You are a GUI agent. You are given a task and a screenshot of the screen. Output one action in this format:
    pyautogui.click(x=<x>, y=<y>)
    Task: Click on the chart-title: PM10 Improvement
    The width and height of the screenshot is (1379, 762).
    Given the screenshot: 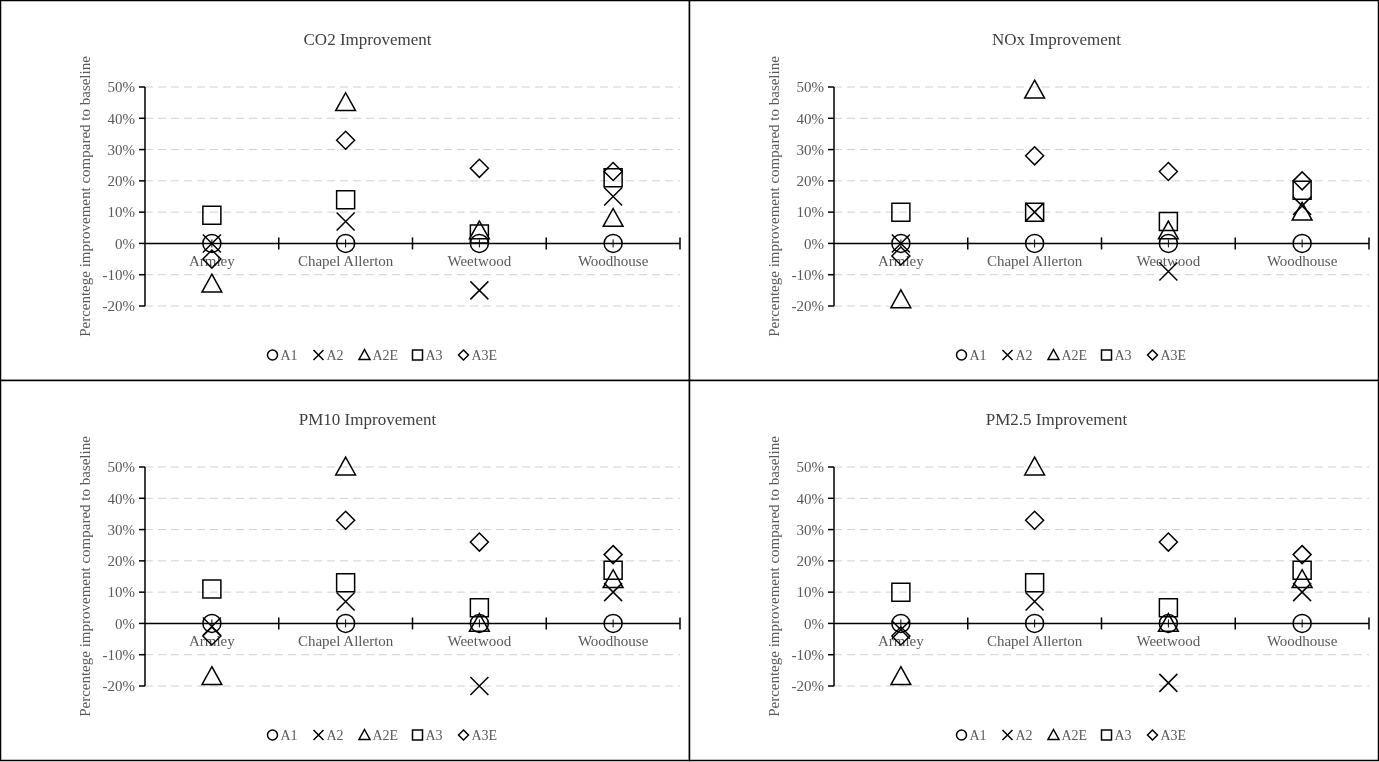 What is the action you would take?
    pyautogui.click(x=367, y=419)
    